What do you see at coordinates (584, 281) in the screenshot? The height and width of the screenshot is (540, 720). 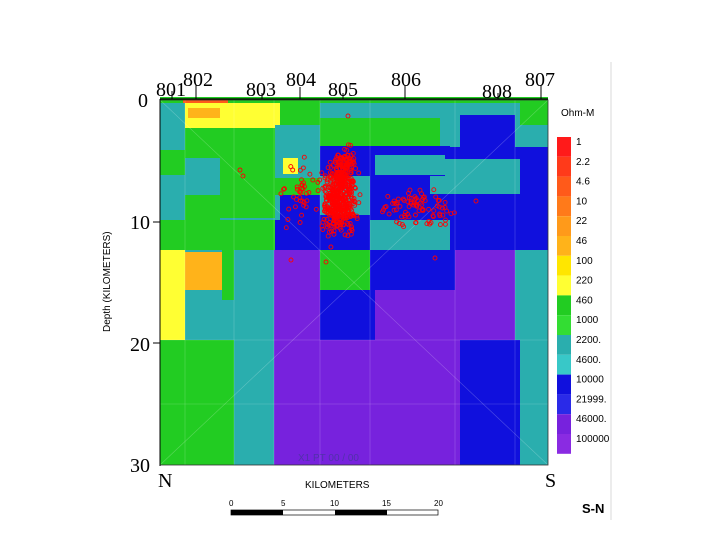 I see `legend-label-7: 220` at bounding box center [584, 281].